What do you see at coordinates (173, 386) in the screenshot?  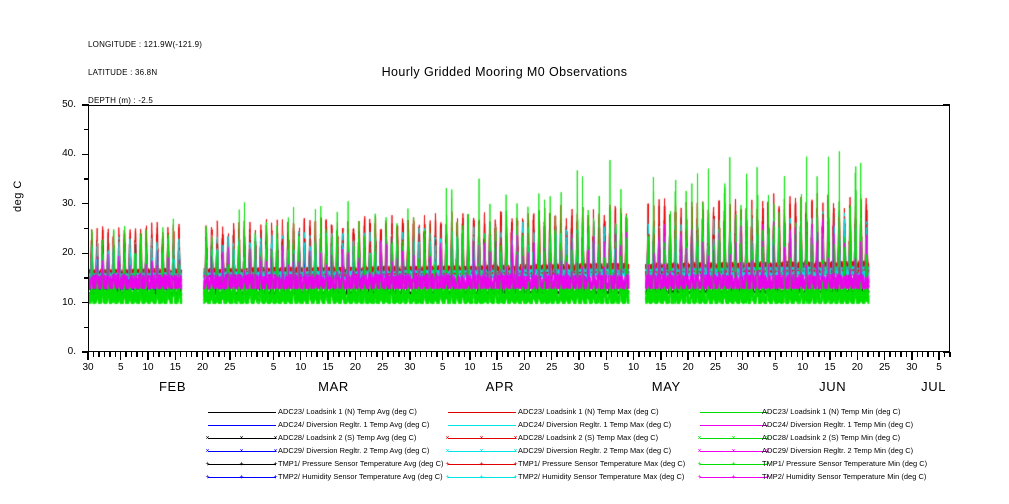 I see `x-month-label: FEB` at bounding box center [173, 386].